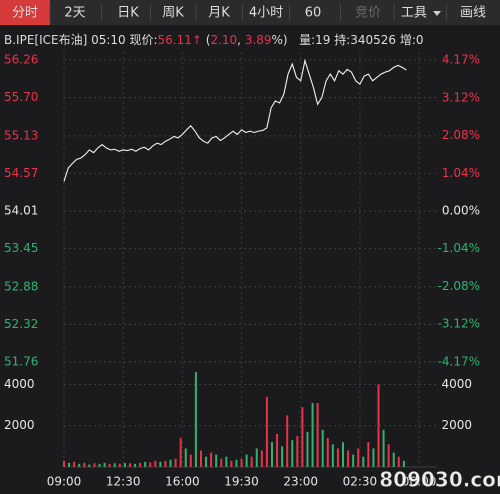 The image size is (500, 494). What do you see at coordinates (19, 384) in the screenshot?
I see `volume-tick-label: 4000` at bounding box center [19, 384].